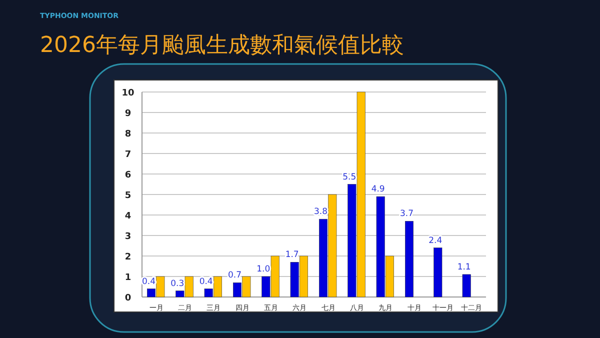  Describe the element at coordinates (128, 237) in the screenshot. I see `y-tick-label: 3` at that location.